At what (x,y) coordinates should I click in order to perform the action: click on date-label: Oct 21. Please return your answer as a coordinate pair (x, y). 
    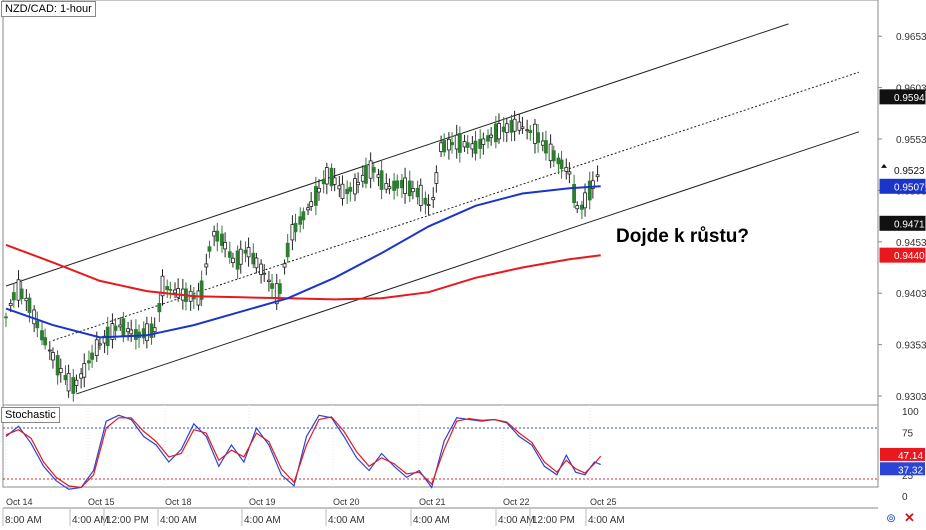
    Looking at the image, I should click on (432, 502).